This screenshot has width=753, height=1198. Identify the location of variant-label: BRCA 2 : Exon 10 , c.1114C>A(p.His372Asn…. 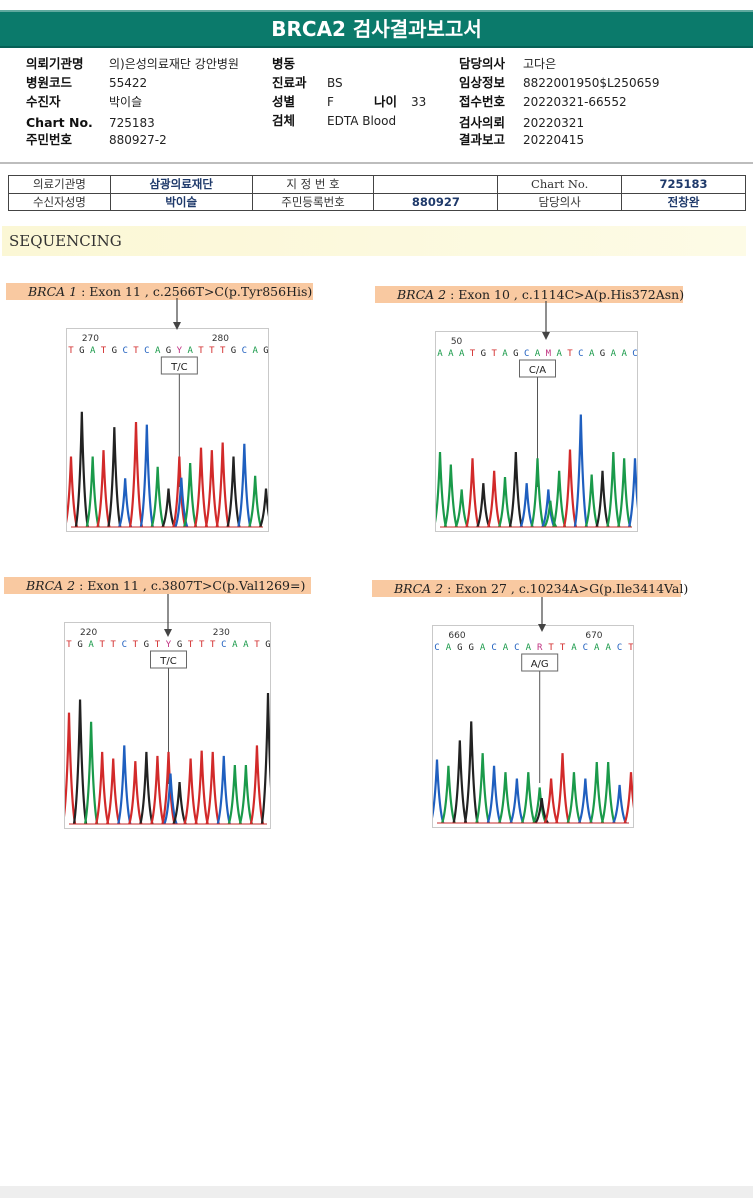
(530, 294).